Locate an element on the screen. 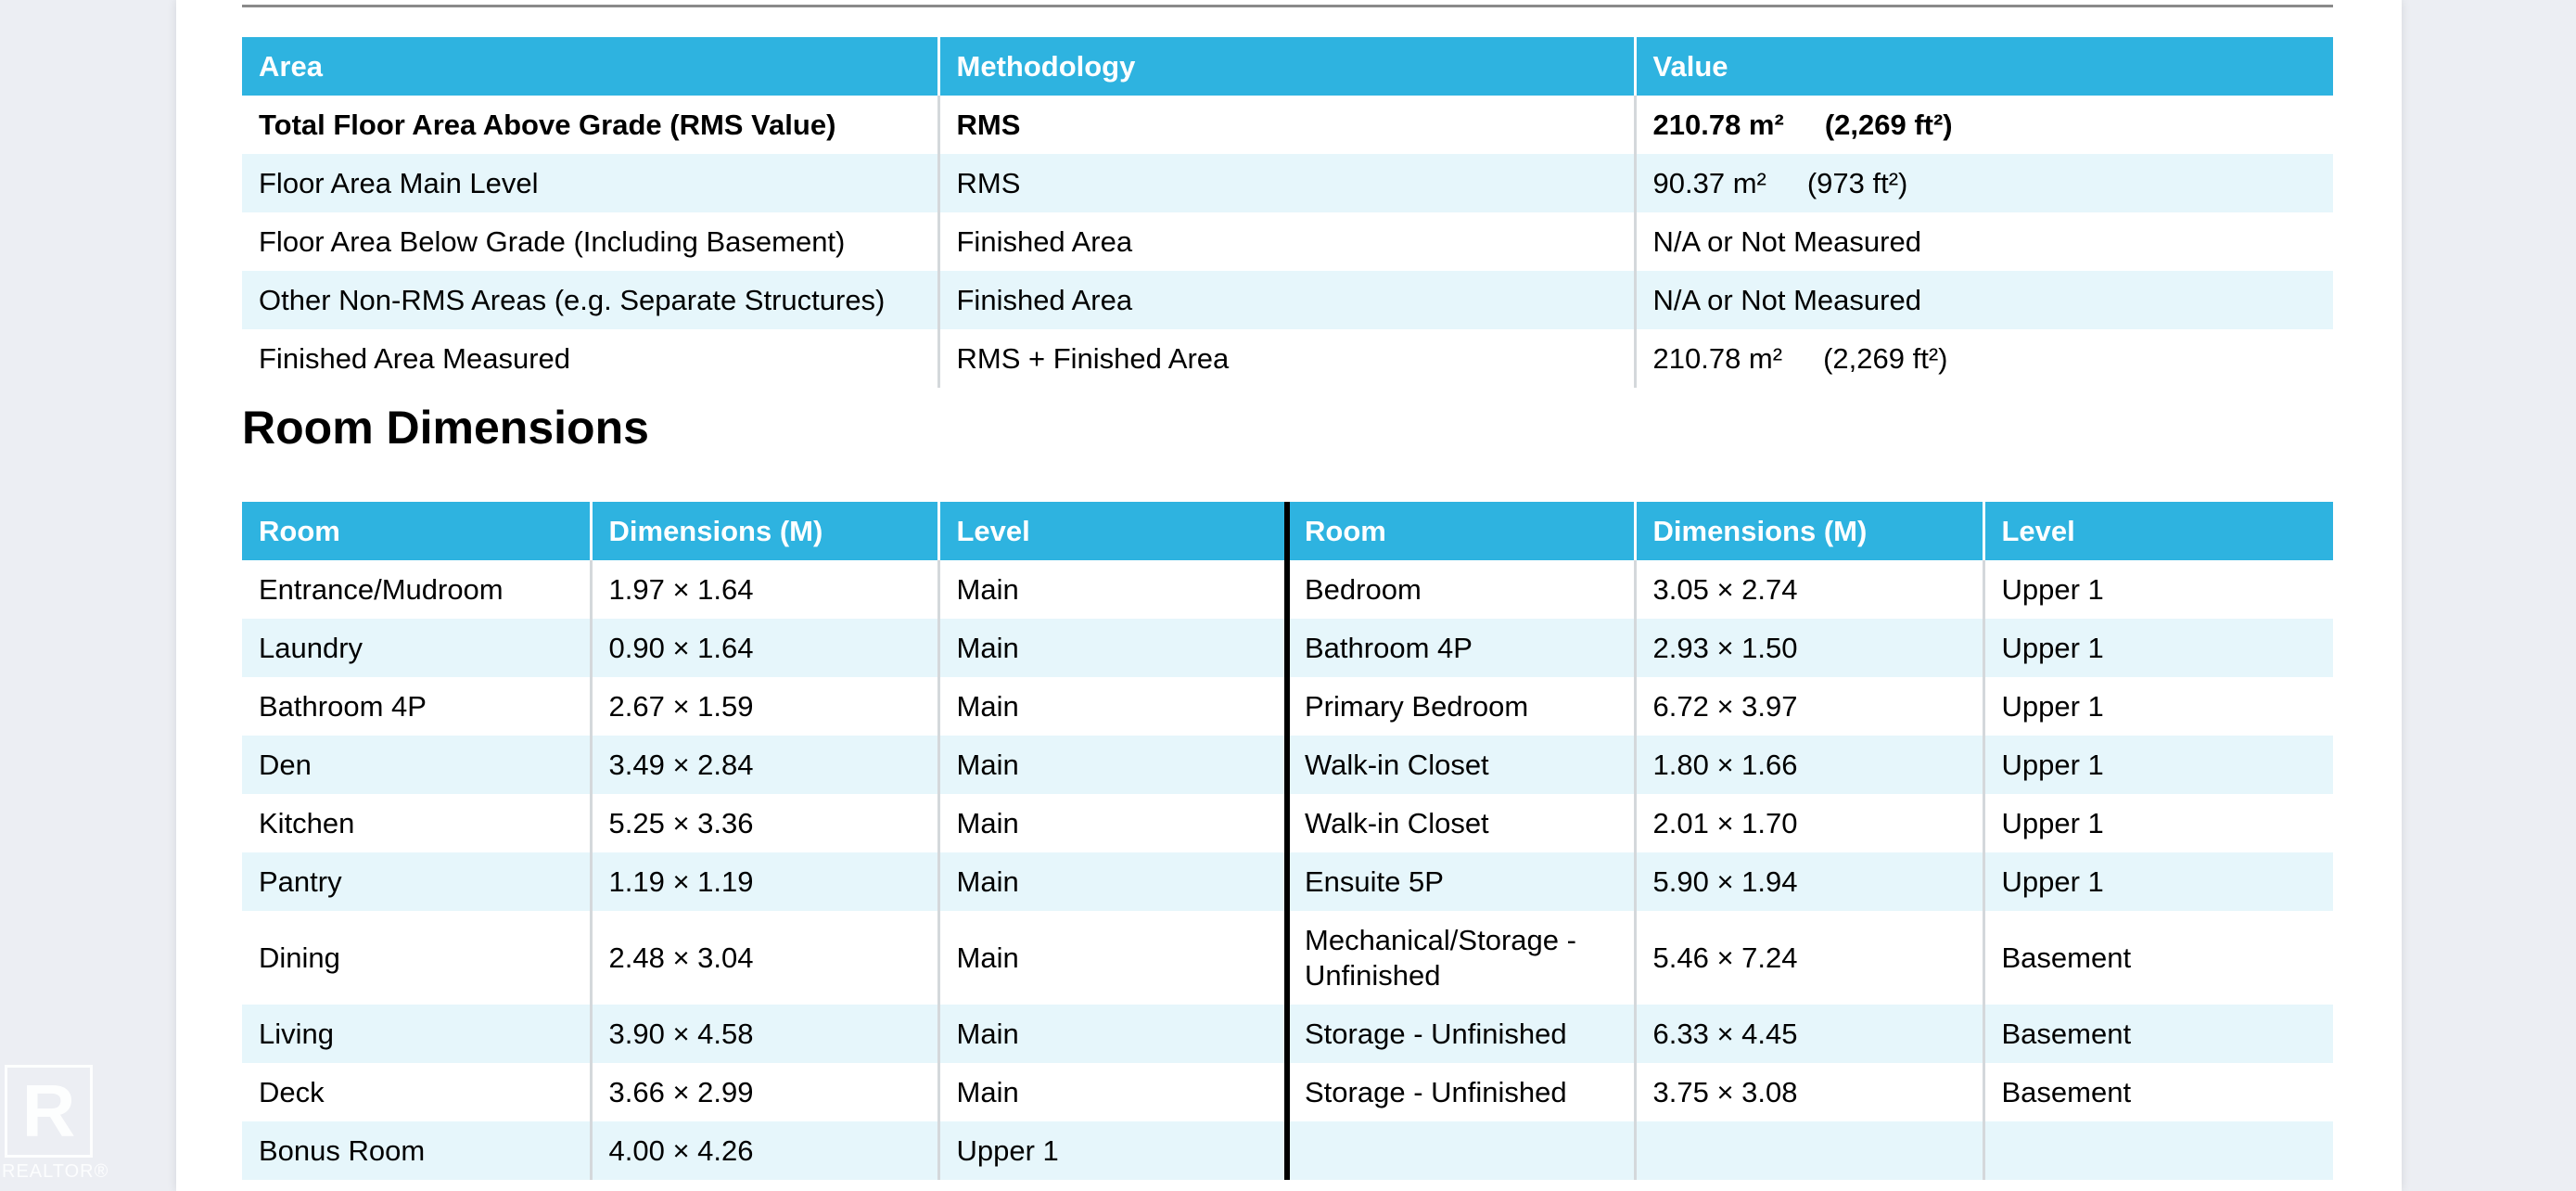 The width and height of the screenshot is (2576, 1191). room-header-dimensions-right: Dimensions (M) is located at coordinates (1808, 531).